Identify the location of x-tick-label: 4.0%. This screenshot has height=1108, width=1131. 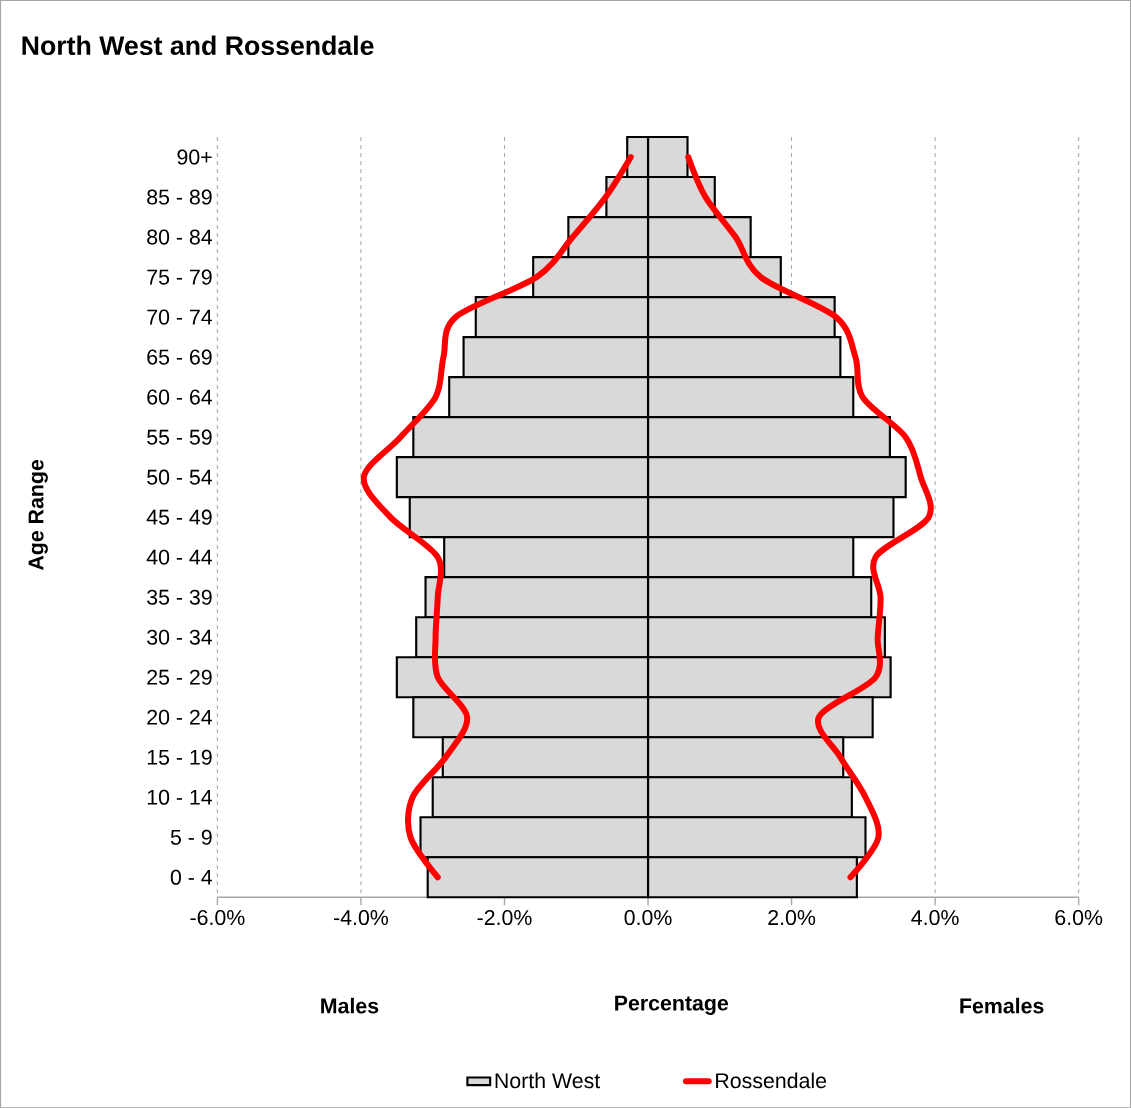
(935, 917).